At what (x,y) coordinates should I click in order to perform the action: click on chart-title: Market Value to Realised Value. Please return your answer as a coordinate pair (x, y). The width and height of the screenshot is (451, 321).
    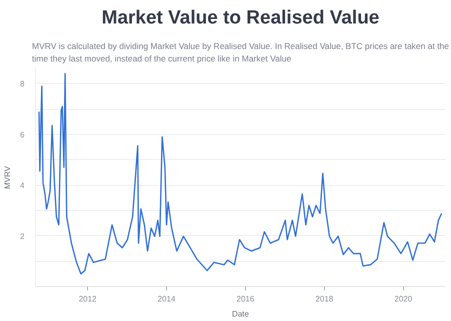
    Looking at the image, I should click on (241, 18).